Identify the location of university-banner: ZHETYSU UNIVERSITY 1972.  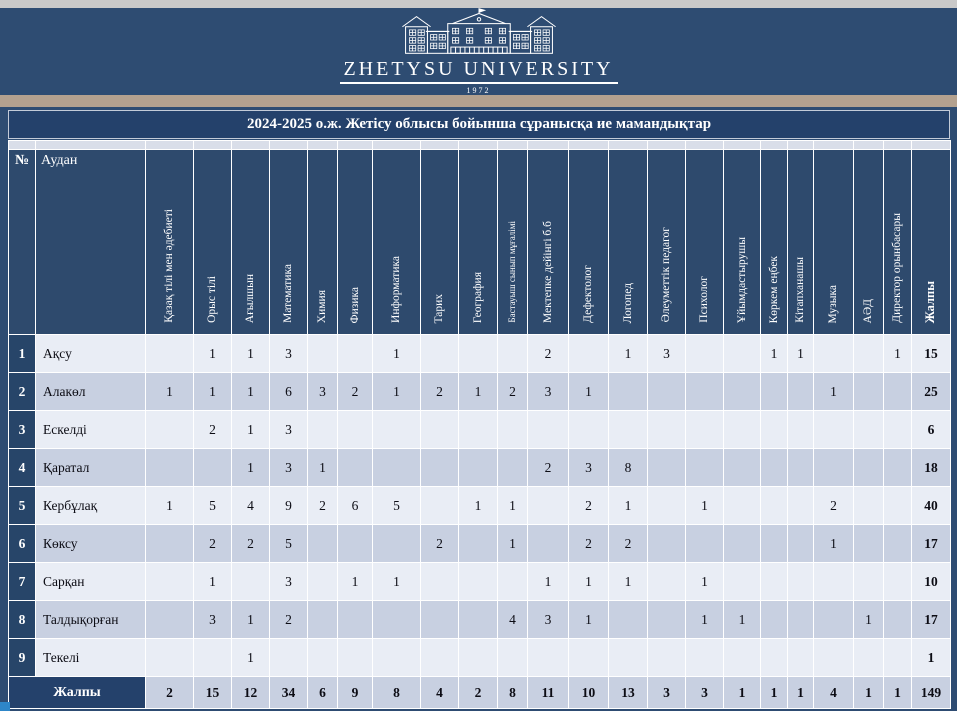
(478, 51).